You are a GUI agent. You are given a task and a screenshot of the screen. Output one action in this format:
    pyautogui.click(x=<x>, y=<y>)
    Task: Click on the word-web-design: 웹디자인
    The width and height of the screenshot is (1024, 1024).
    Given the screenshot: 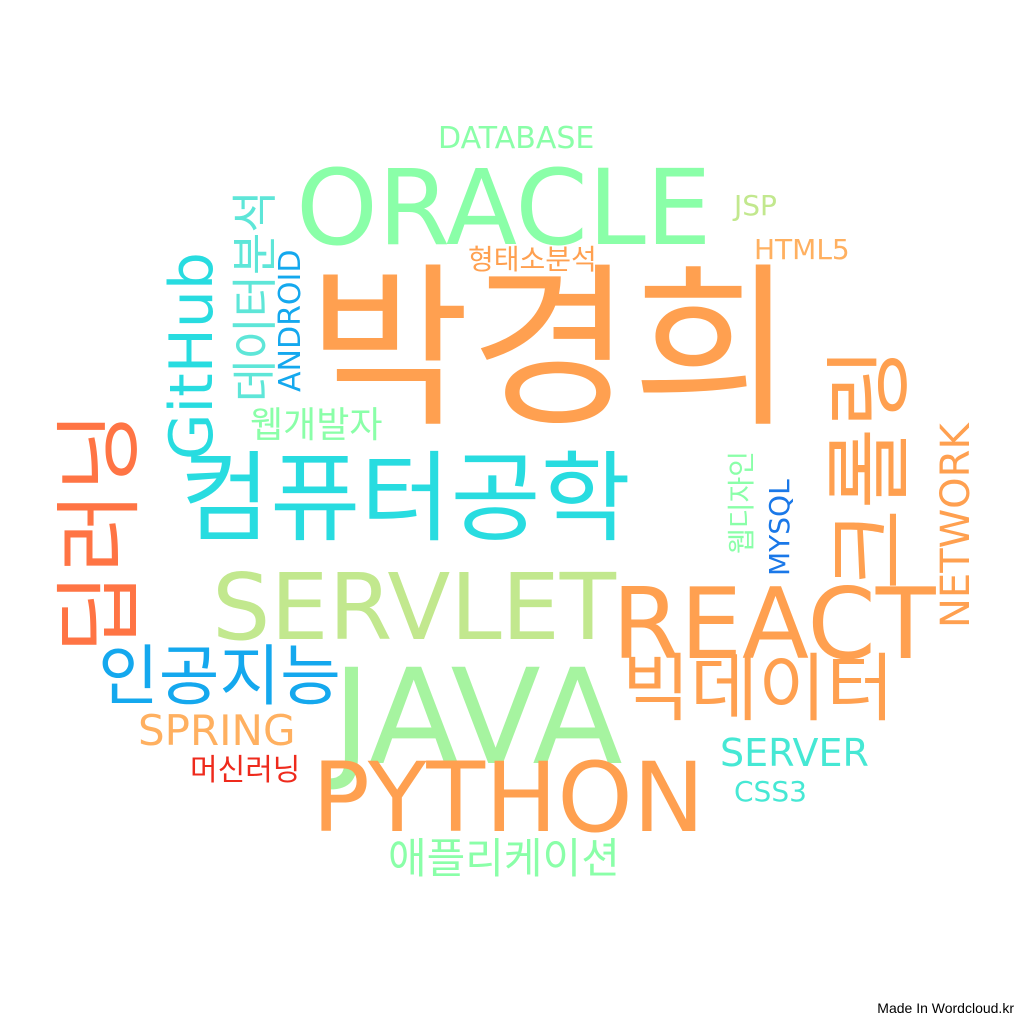 What is the action you would take?
    pyautogui.click(x=741, y=502)
    